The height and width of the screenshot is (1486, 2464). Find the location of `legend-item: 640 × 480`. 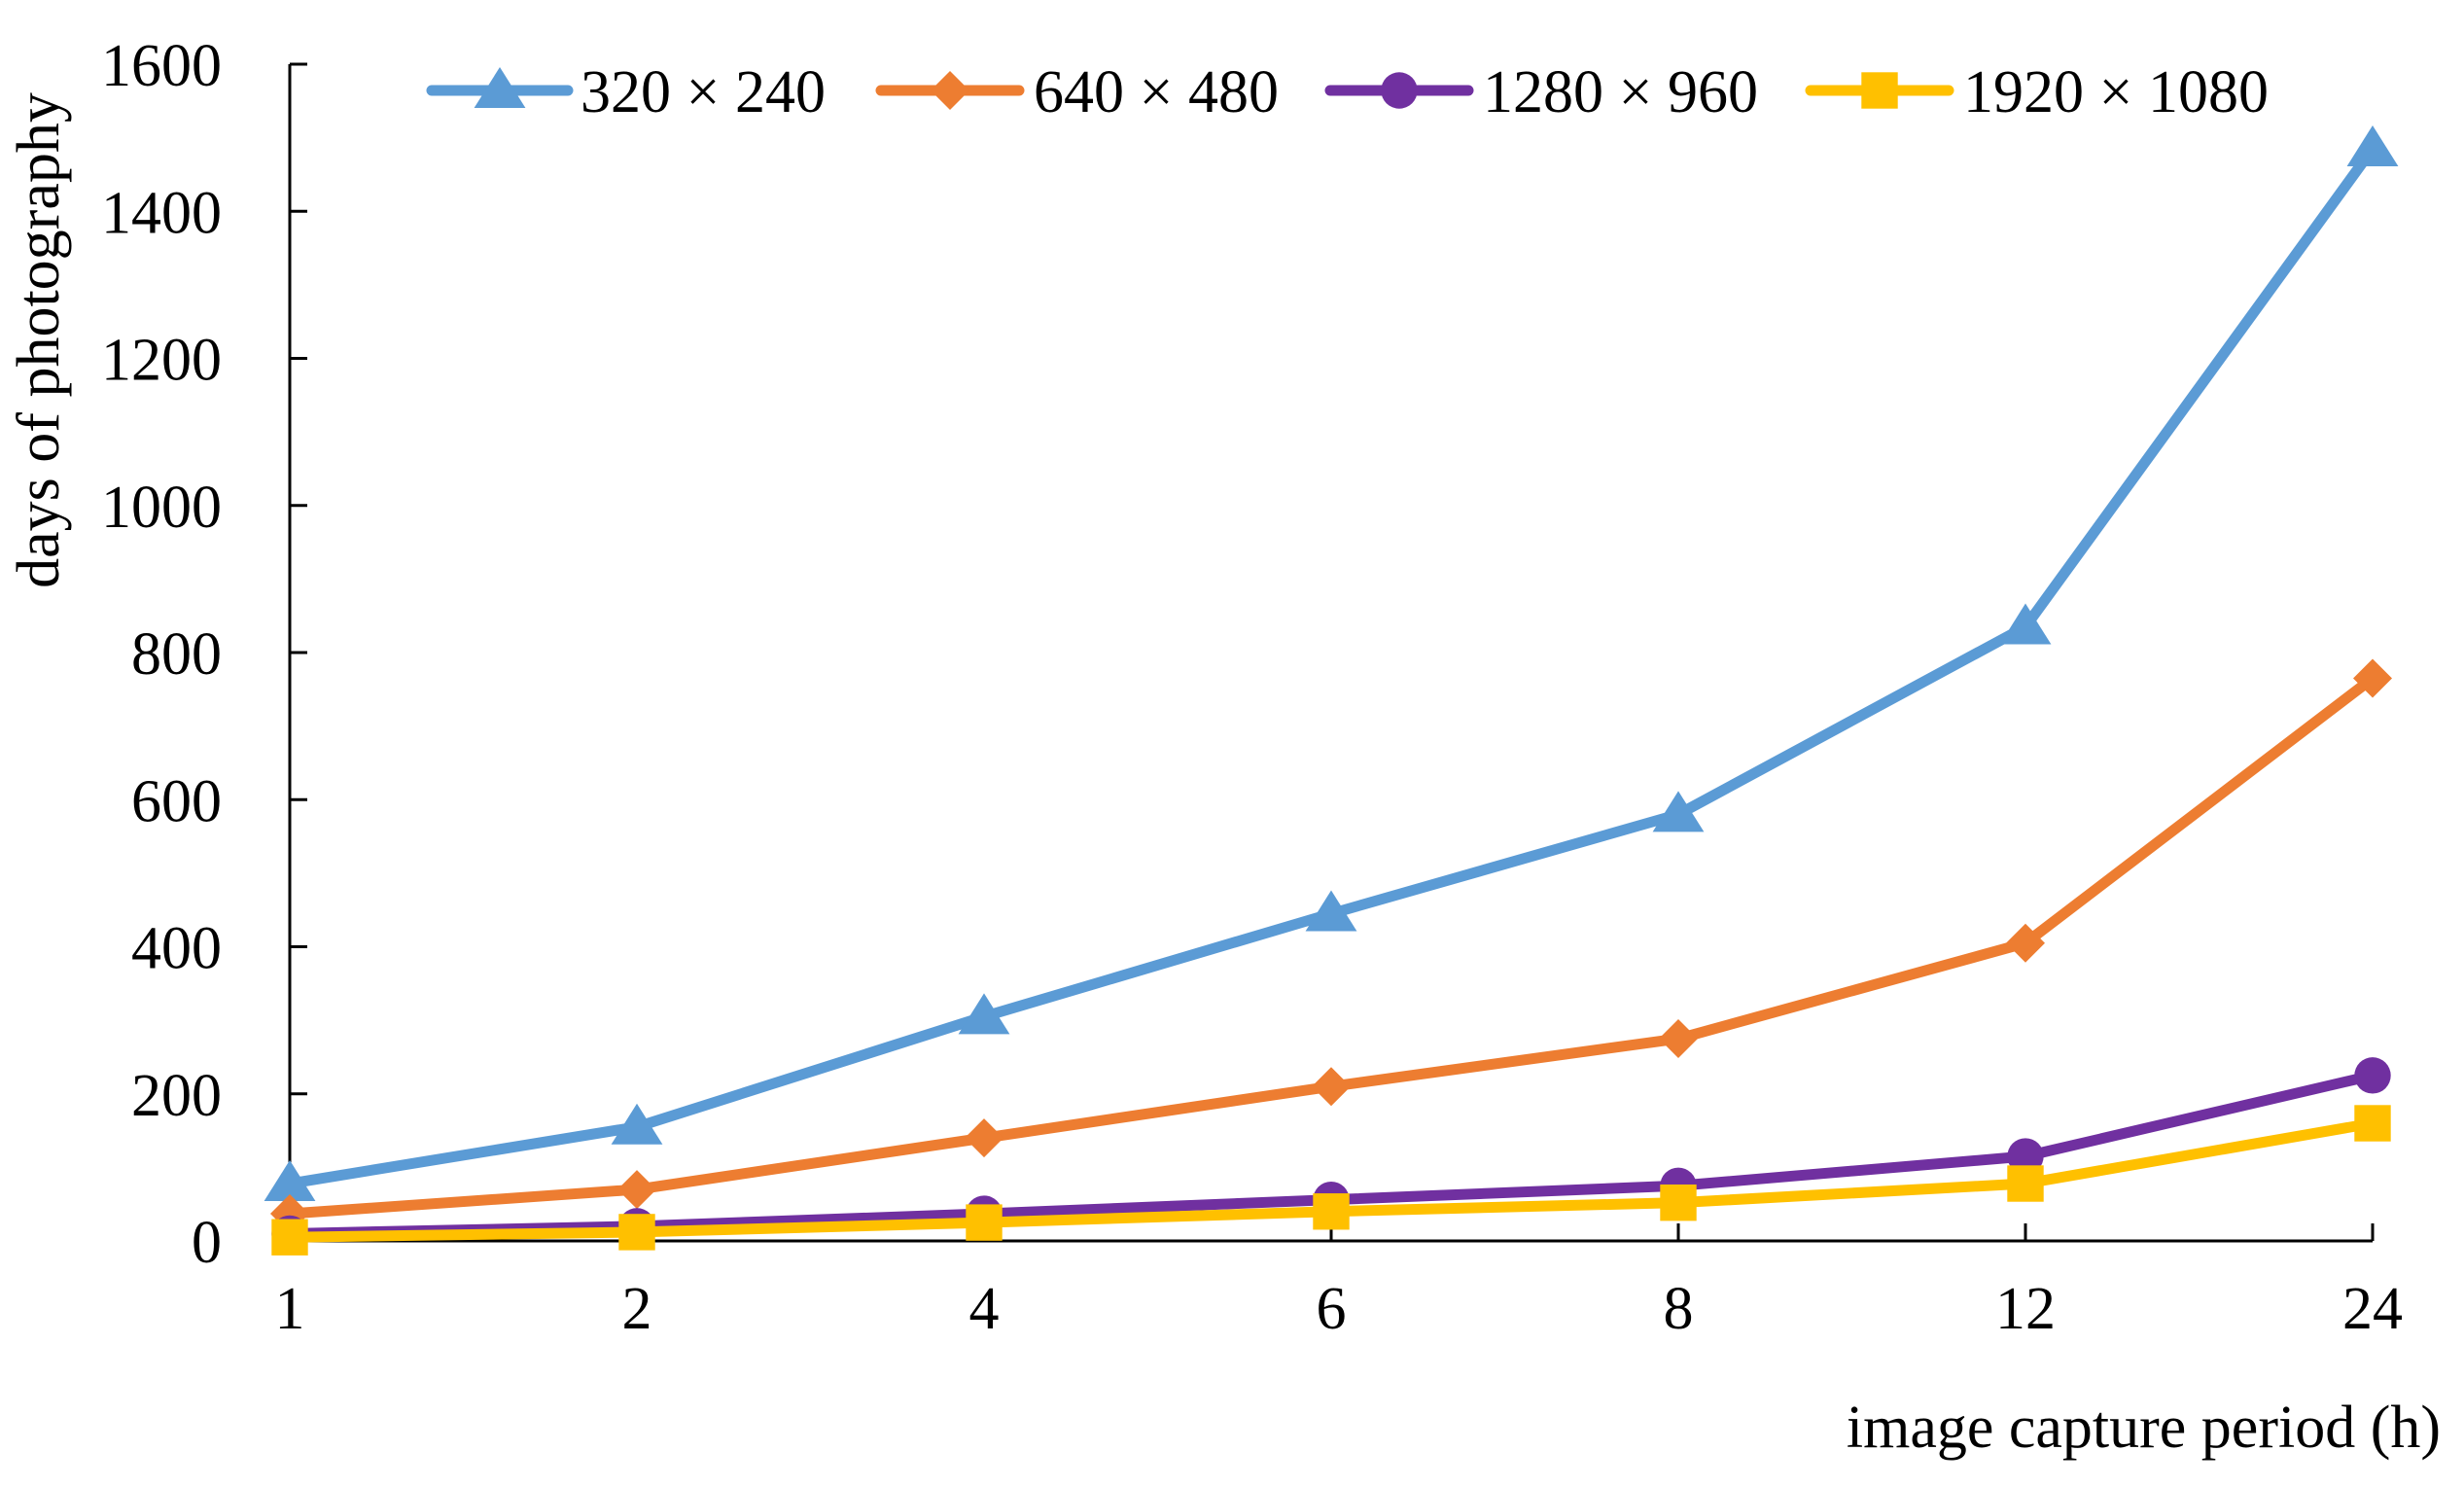

legend-item: 640 × 480 is located at coordinates (1077, 92).